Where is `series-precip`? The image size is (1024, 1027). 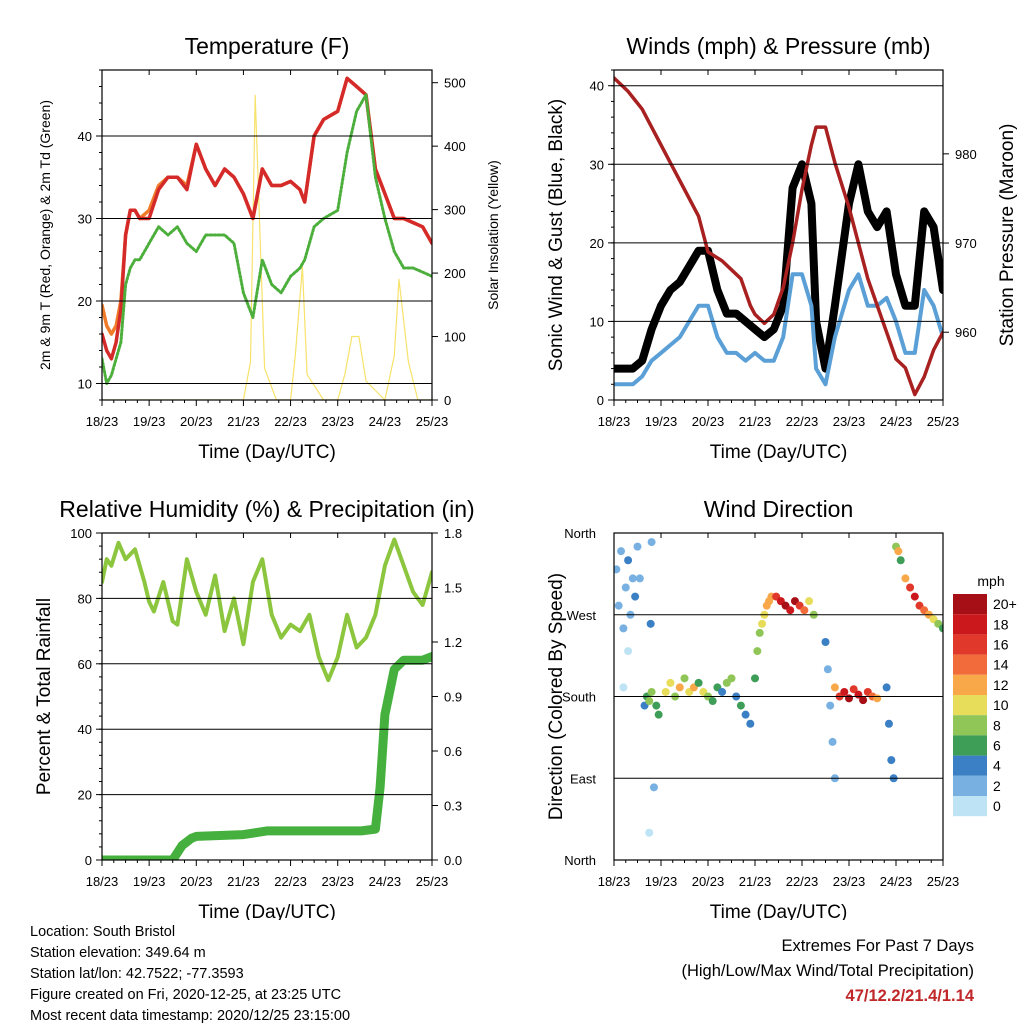 series-precip is located at coordinates (267, 756).